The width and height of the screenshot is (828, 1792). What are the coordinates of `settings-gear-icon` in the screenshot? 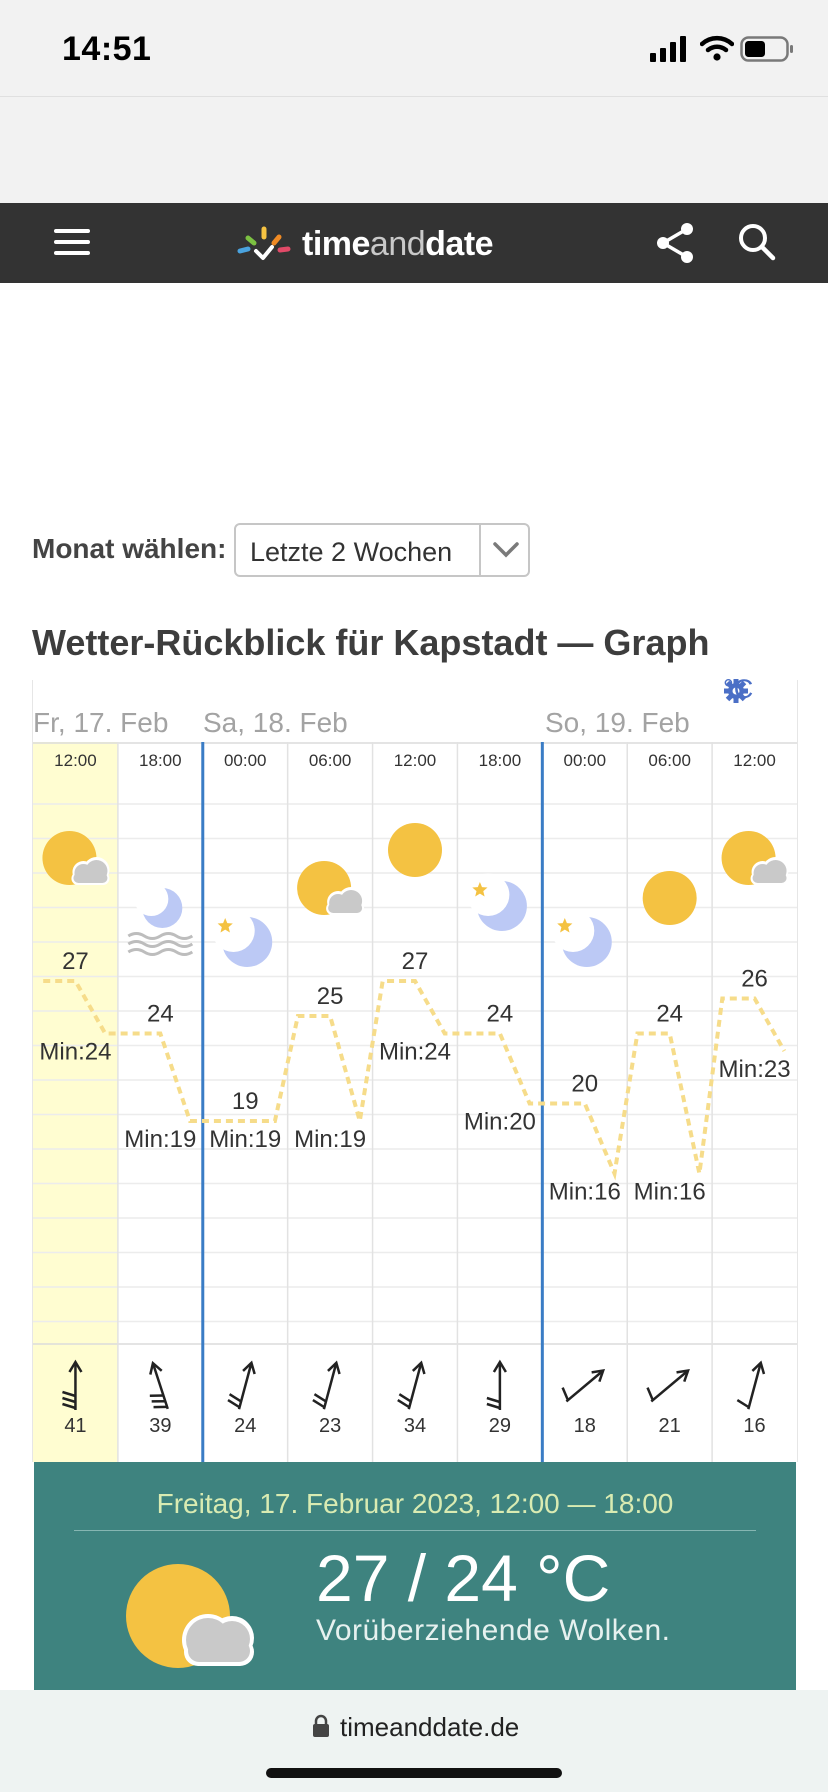 It's located at (736, 691).